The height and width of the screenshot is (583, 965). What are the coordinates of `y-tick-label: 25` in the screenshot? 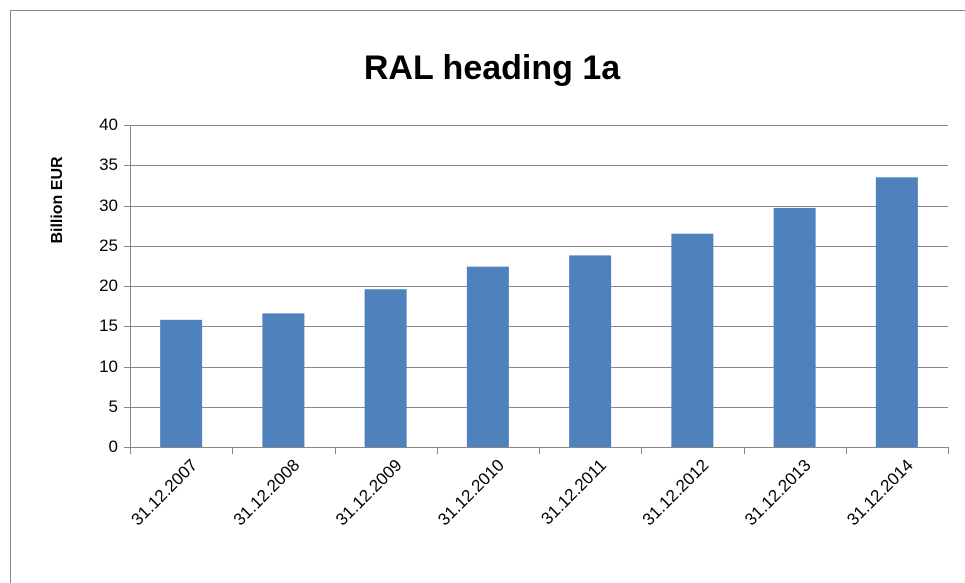 It's located at (108, 245).